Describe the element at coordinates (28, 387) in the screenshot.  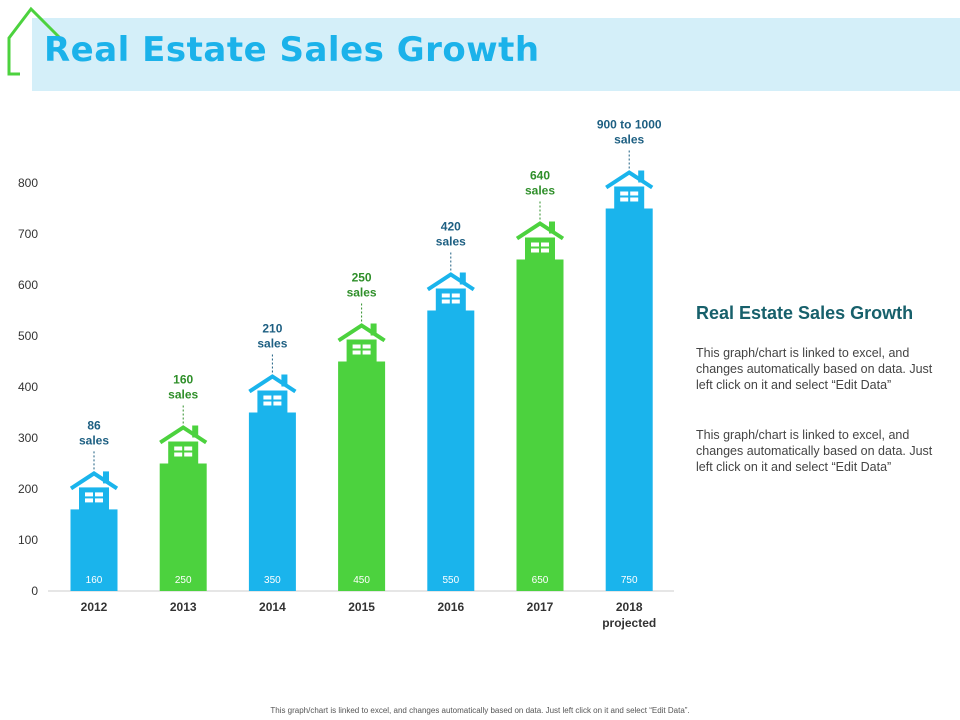
I see `y-tick-label: 400` at that location.